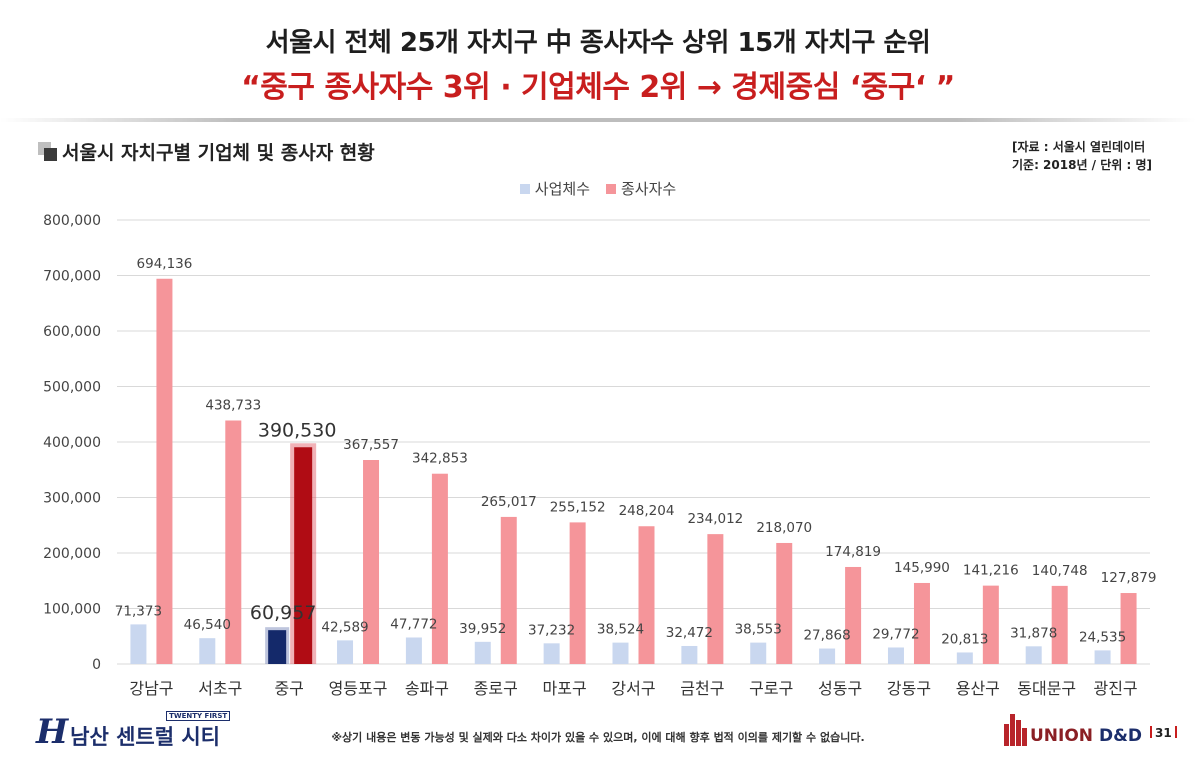 The width and height of the screenshot is (1196, 769). Describe the element at coordinates (611, 188) in the screenshot. I see `legend-swatch-employee` at that location.